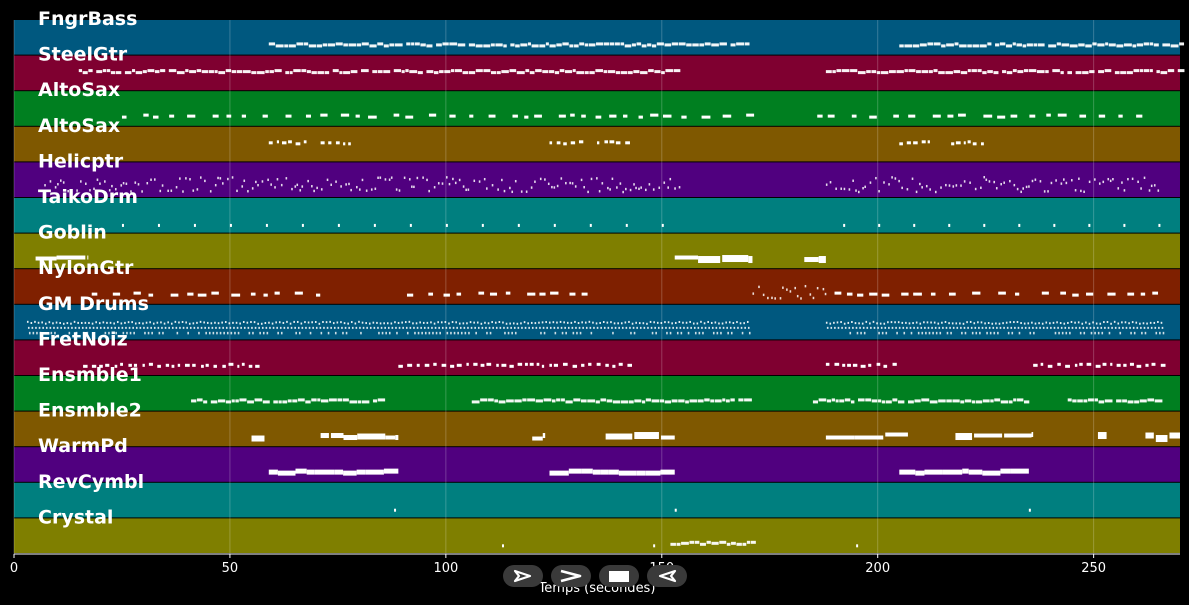 This screenshot has height=605, width=1189. What do you see at coordinates (667, 576) in the screenshot?
I see `rewind-button` at bounding box center [667, 576].